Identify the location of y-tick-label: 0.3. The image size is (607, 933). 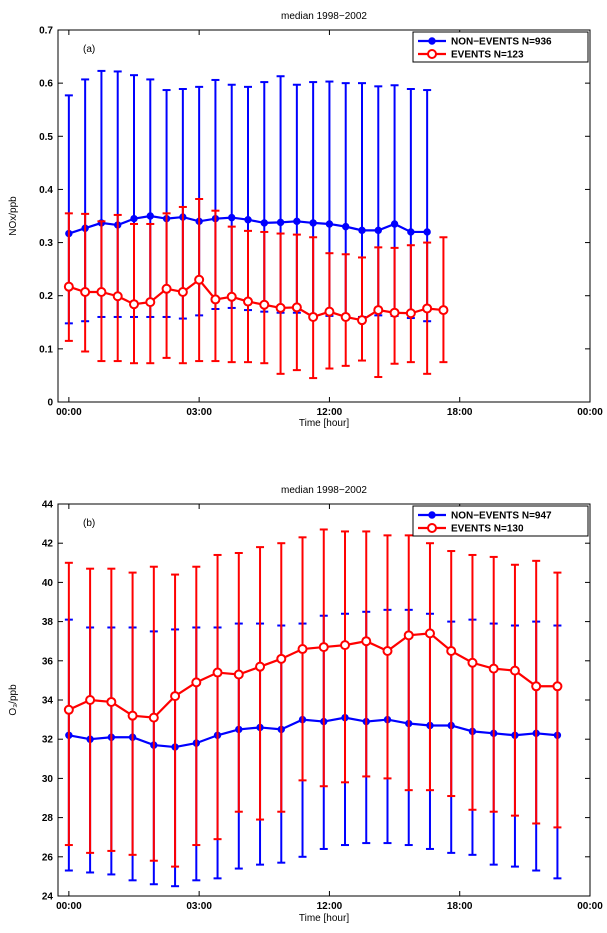
(46, 243).